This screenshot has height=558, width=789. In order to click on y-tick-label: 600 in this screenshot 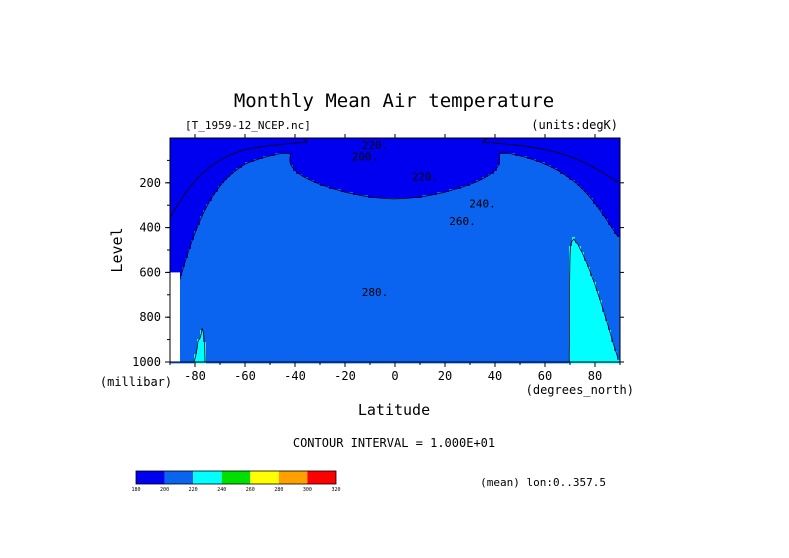, I will do `click(150, 272)`.